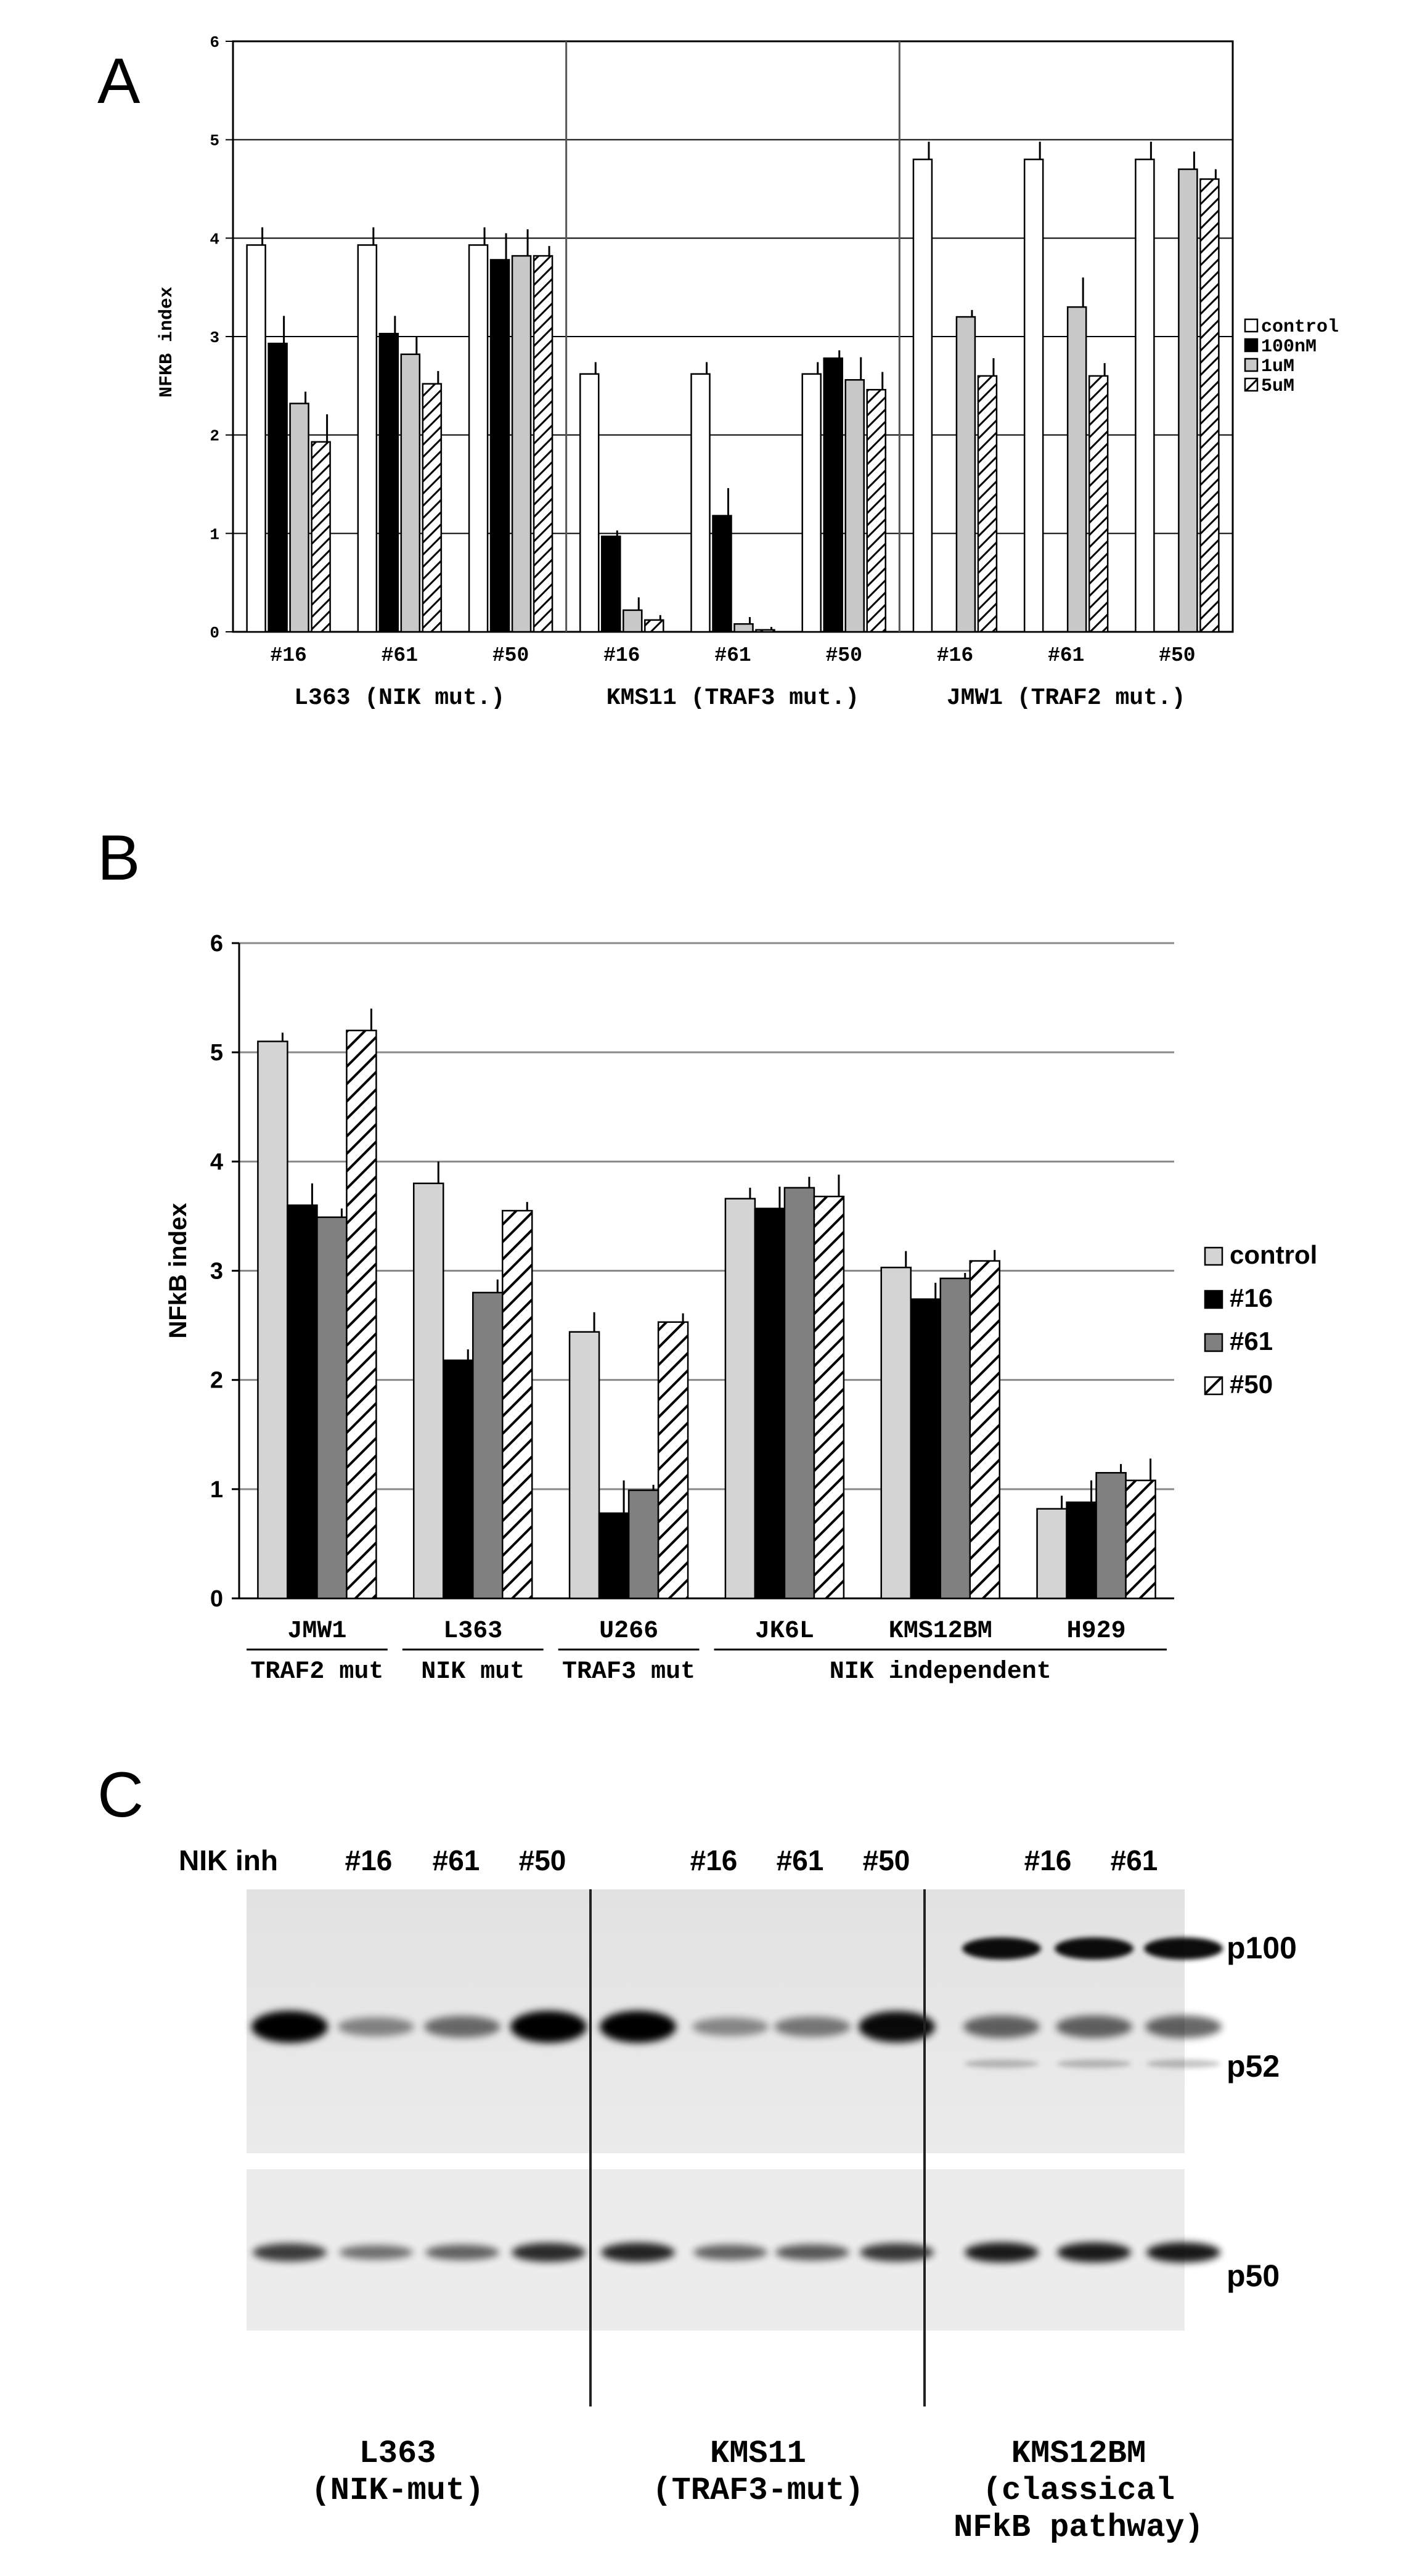 This screenshot has height=2576, width=1409. Describe the element at coordinates (167, 342) in the screenshot. I see `chart-a-ylabel: NFKB index` at that location.